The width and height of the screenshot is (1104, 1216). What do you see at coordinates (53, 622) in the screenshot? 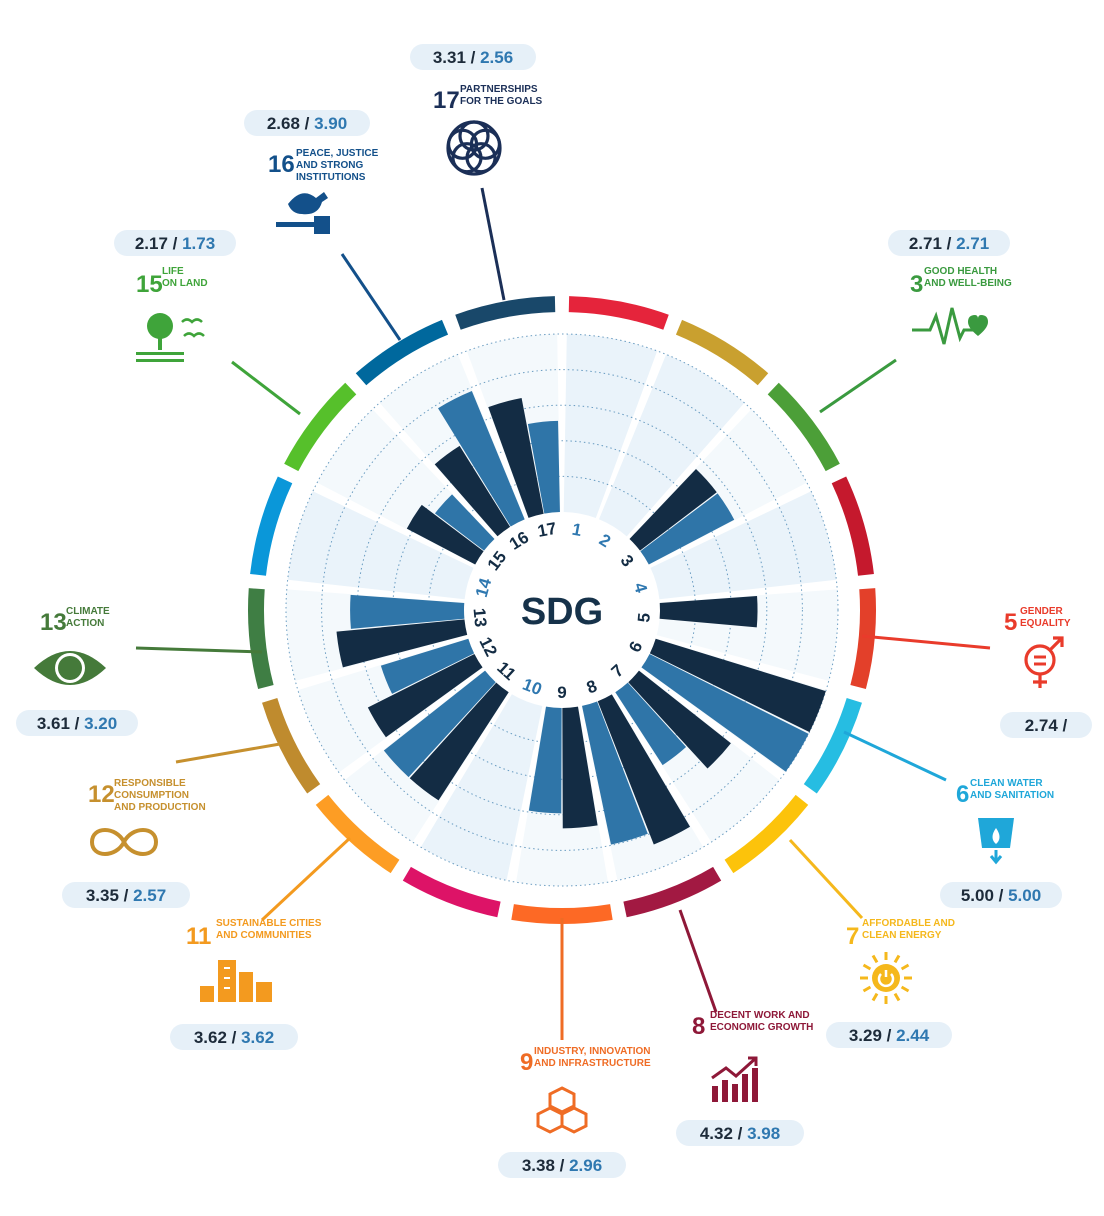
I see `goal-number: 13` at bounding box center [53, 622].